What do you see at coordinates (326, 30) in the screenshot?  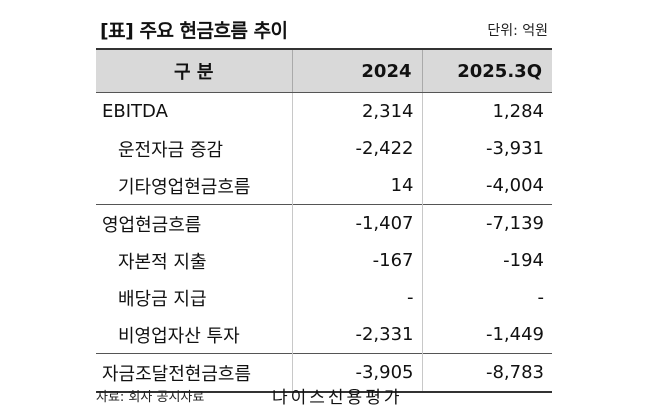 I see `table-header: [표] 주요 현금흐름 추이 단위: 억원` at bounding box center [326, 30].